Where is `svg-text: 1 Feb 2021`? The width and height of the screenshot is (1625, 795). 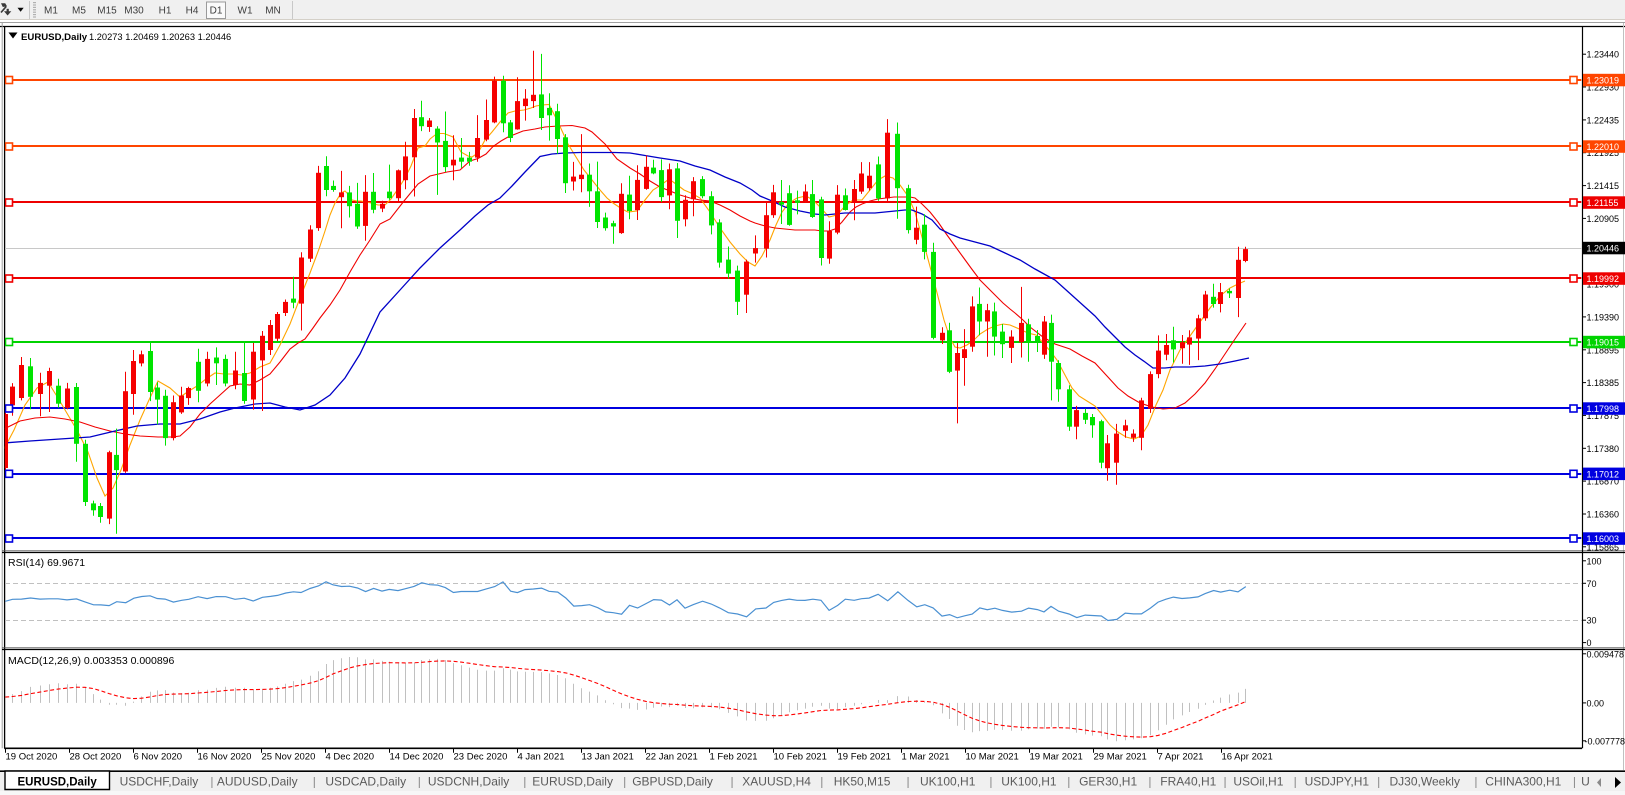 svg-text: 1 Feb 2021 is located at coordinates (734, 757).